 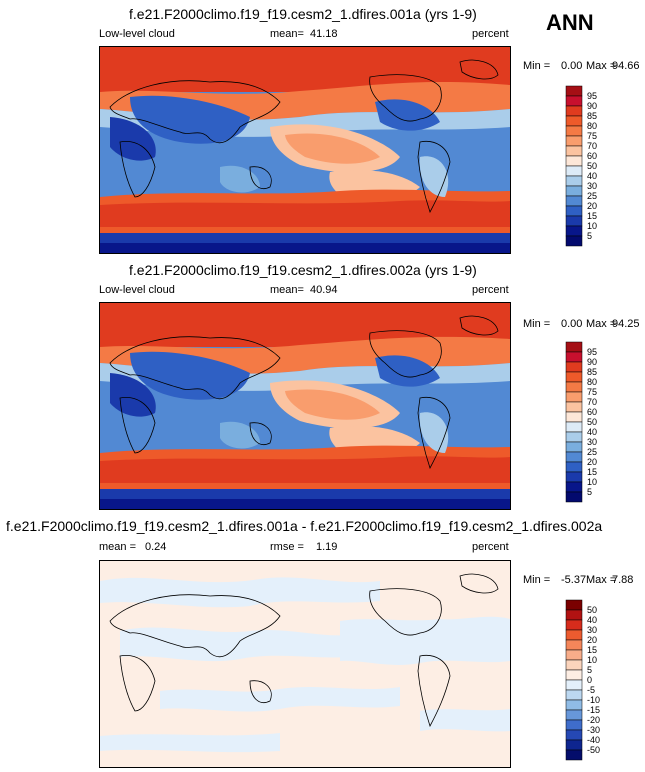 I want to click on panel2-colorbar-tick-label: 60, so click(x=592, y=412).